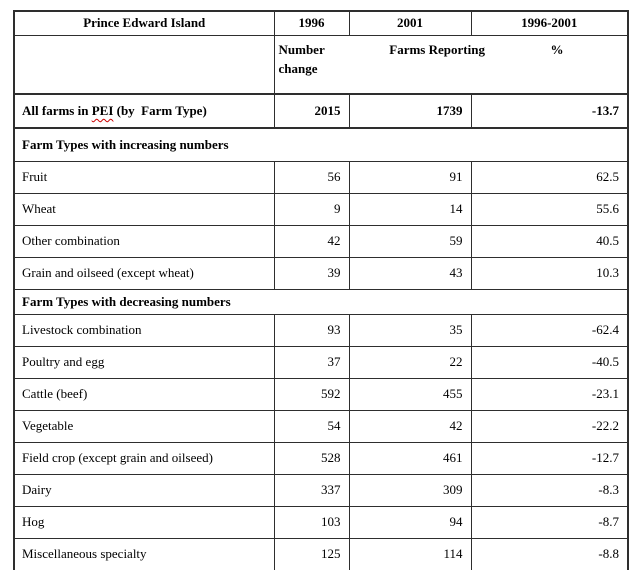 The width and height of the screenshot is (640, 570). What do you see at coordinates (144, 241) in the screenshot?
I see `row-label-cell: Other combination` at bounding box center [144, 241].